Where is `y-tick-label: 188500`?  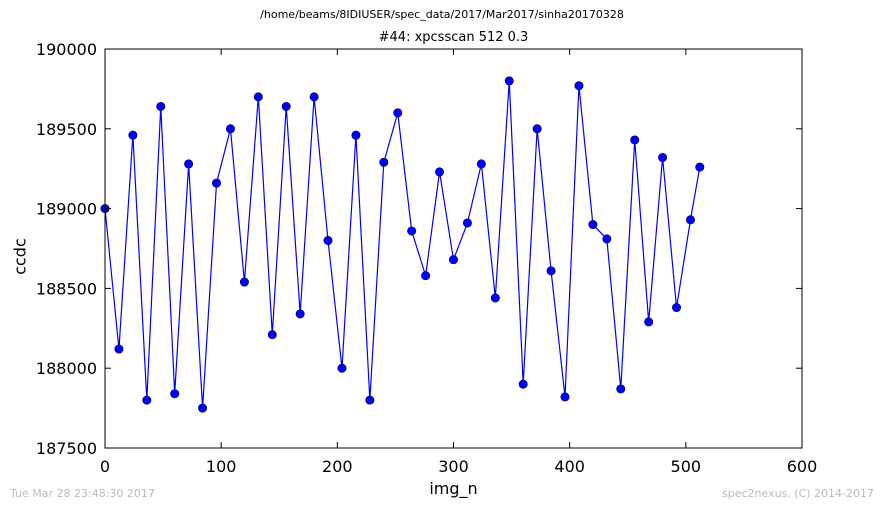
y-tick-label: 188500 is located at coordinates (66, 288).